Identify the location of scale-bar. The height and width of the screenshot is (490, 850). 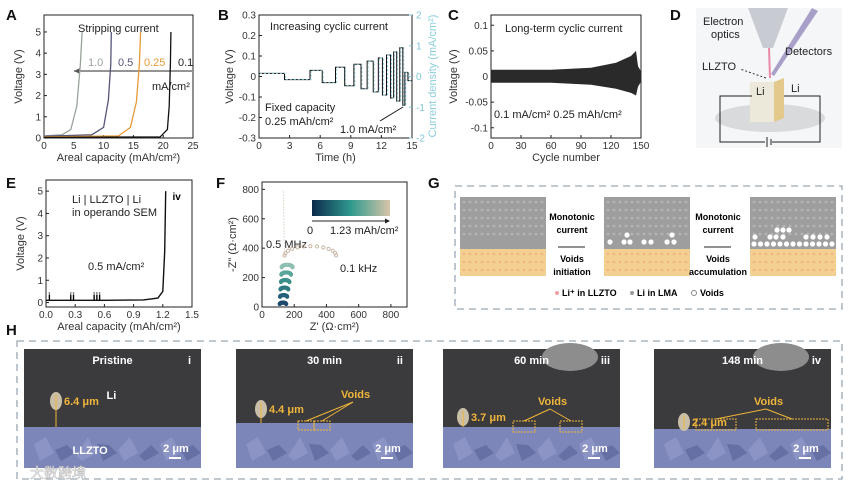
(594, 458).